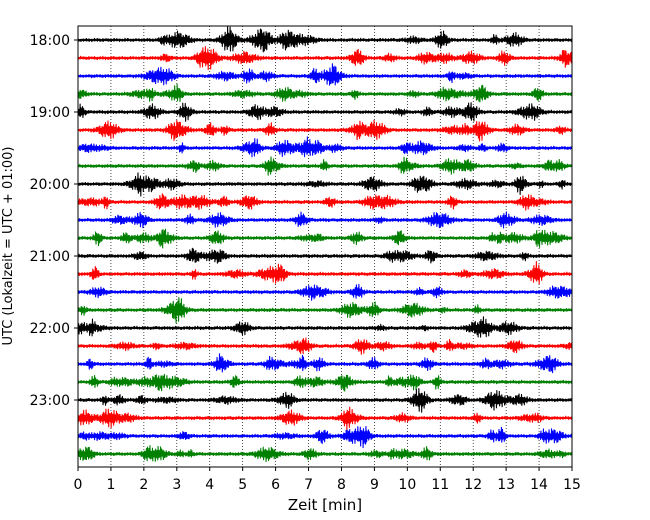 The image size is (650, 520). I want to click on trace-1915, so click(325, 130).